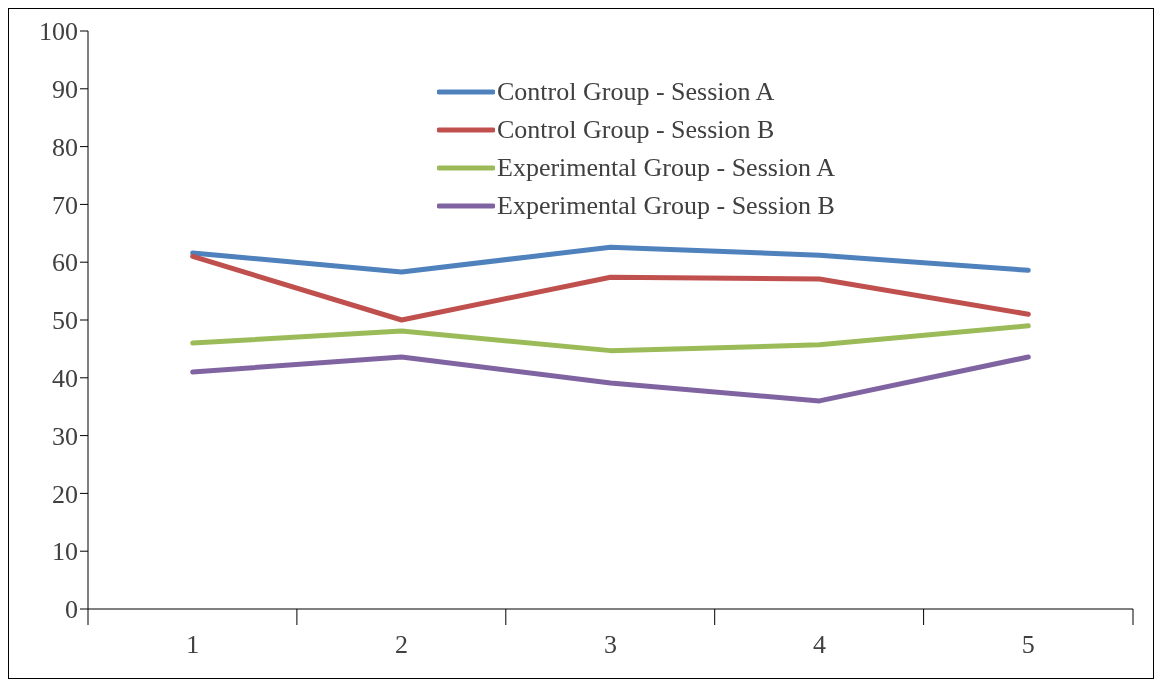 The width and height of the screenshot is (1154, 679). Describe the element at coordinates (65, 494) in the screenshot. I see `y-tick-label: 20` at that location.